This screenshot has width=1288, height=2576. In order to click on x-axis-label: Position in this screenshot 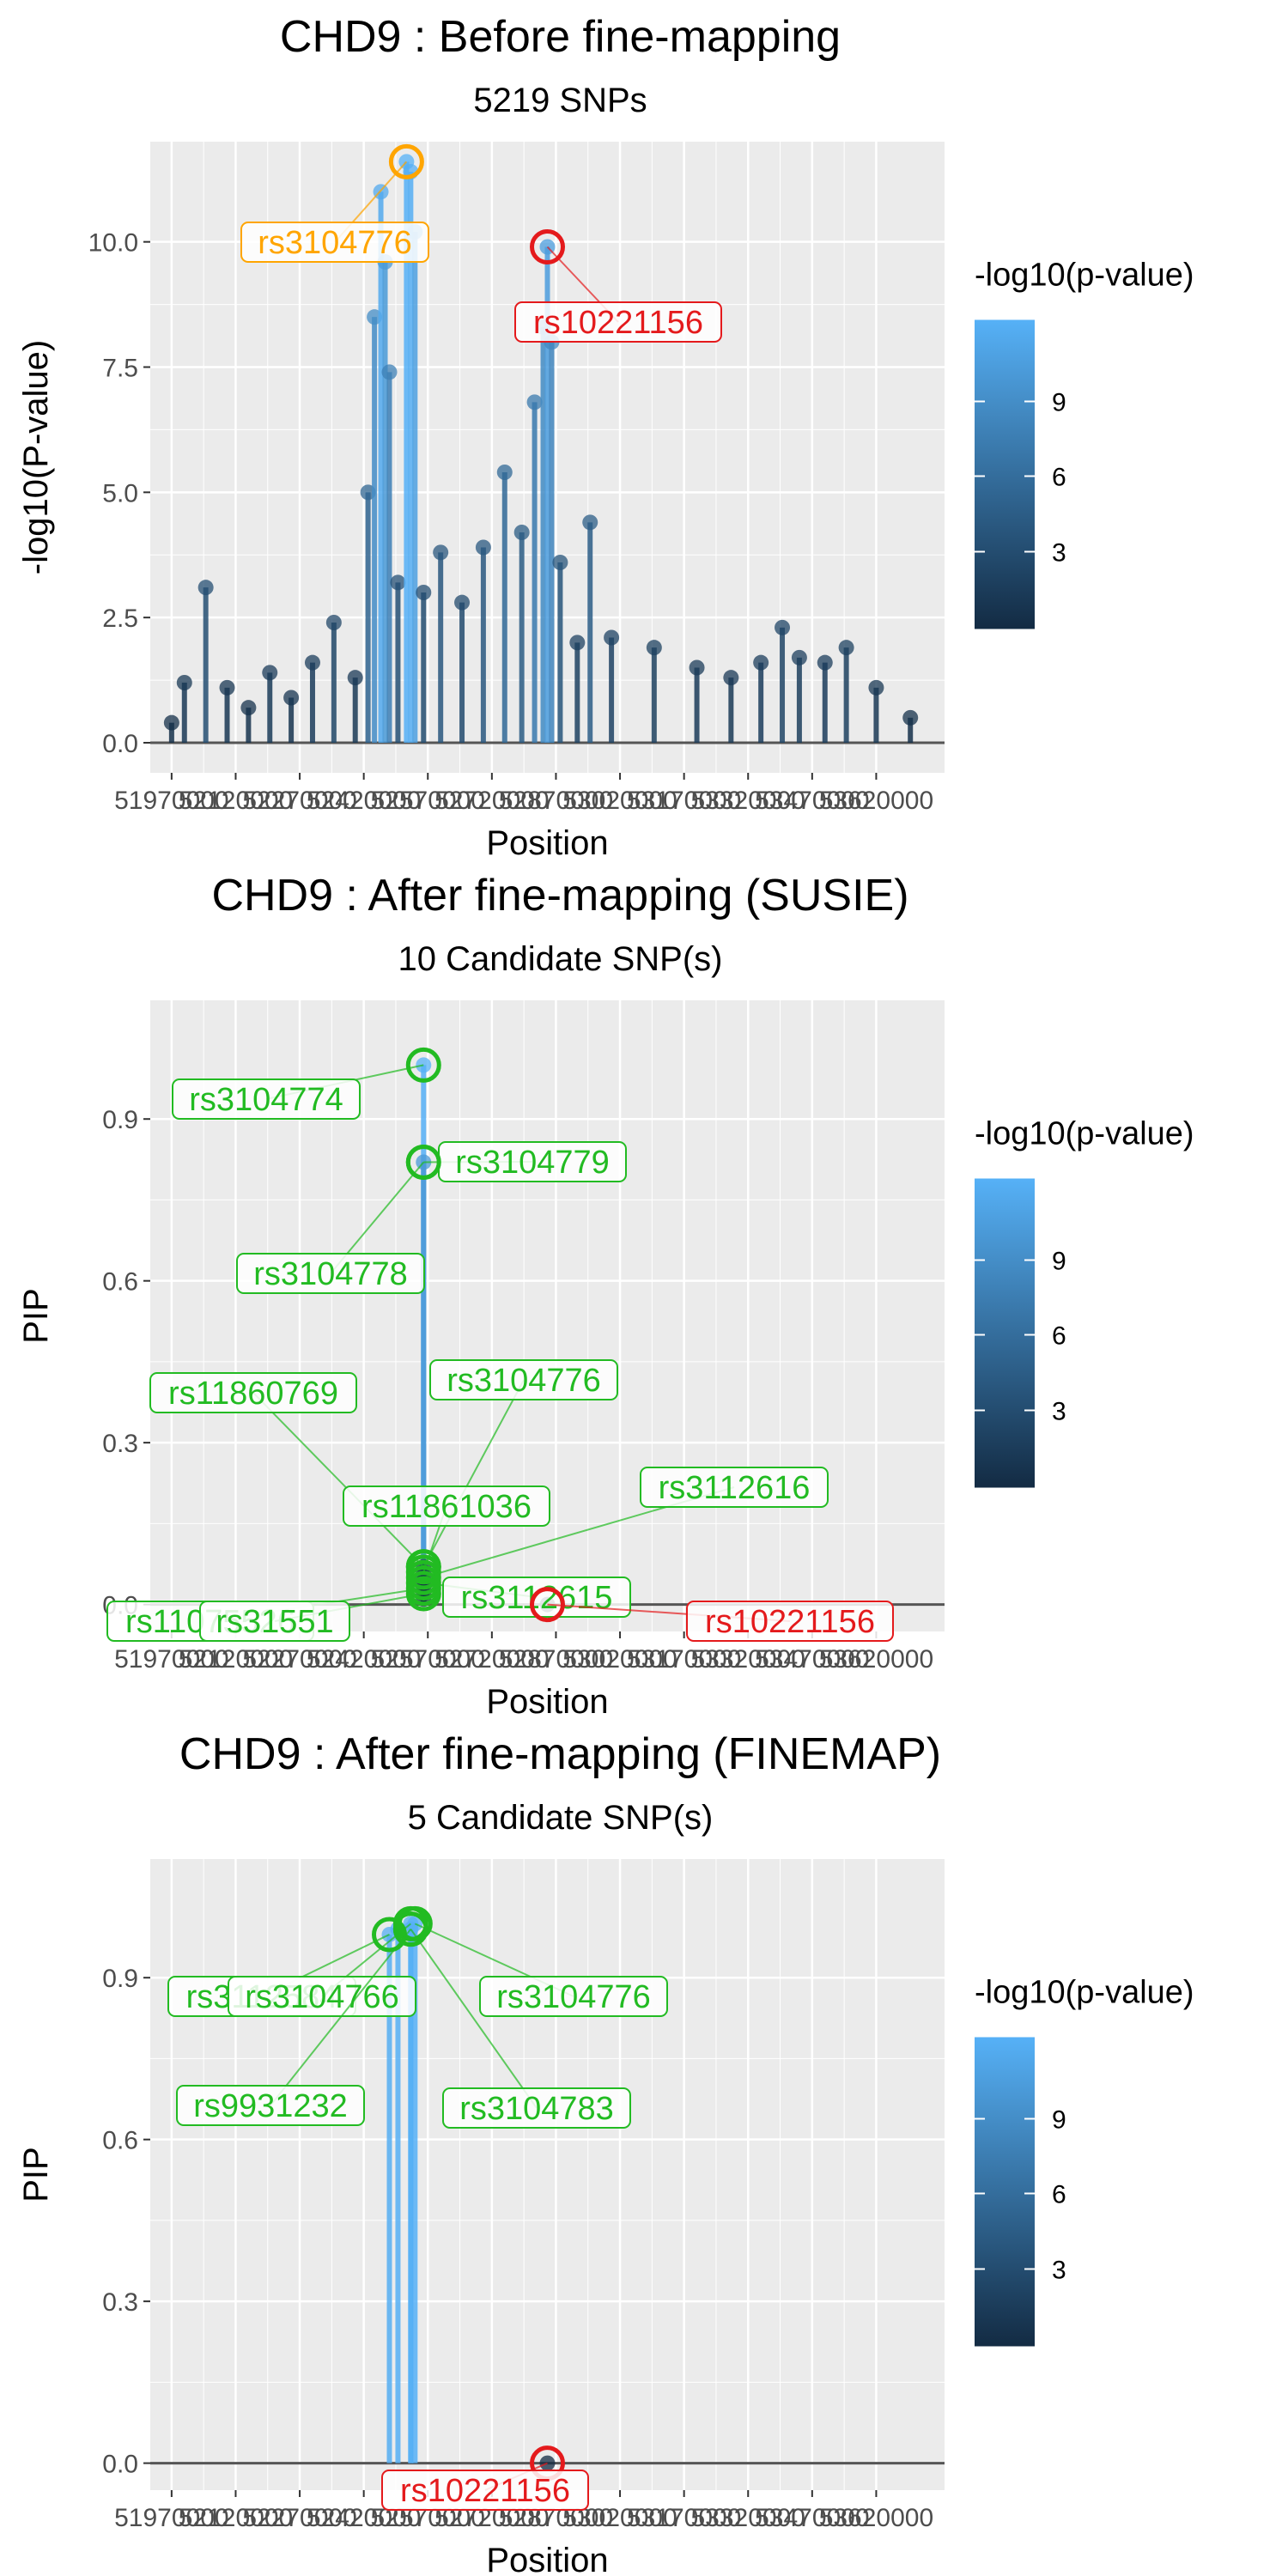, I will do `click(547, 841)`.